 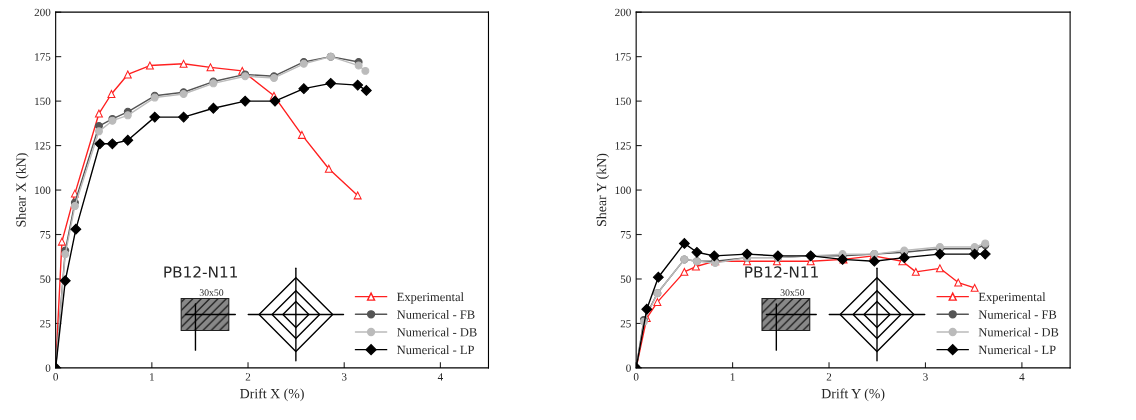 I want to click on y-axis-title: Shear X (kN), so click(x=22, y=190).